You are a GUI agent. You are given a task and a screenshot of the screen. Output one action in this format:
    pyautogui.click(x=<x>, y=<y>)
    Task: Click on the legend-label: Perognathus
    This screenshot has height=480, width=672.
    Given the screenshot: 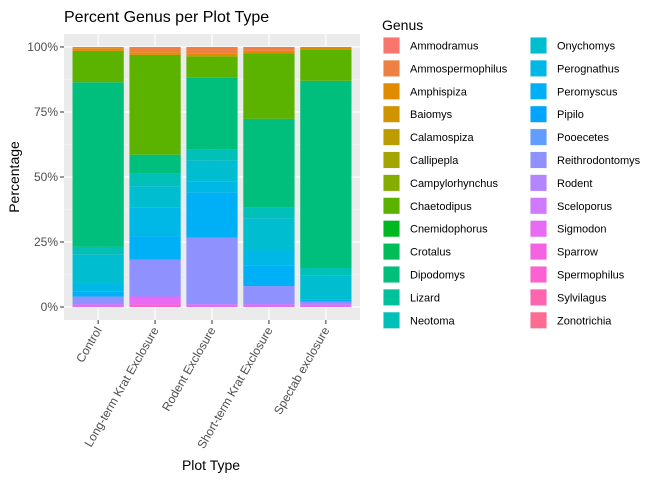 What is the action you would take?
    pyautogui.click(x=588, y=69)
    